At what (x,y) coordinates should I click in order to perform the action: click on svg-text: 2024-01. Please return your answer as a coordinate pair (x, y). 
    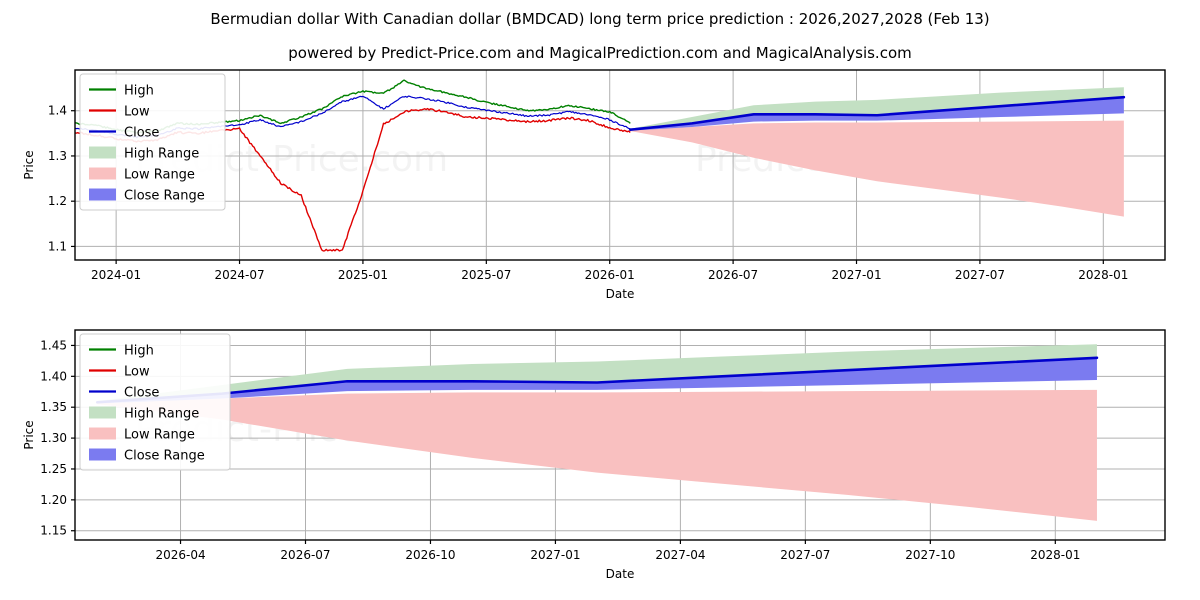
    Looking at the image, I should click on (116, 275).